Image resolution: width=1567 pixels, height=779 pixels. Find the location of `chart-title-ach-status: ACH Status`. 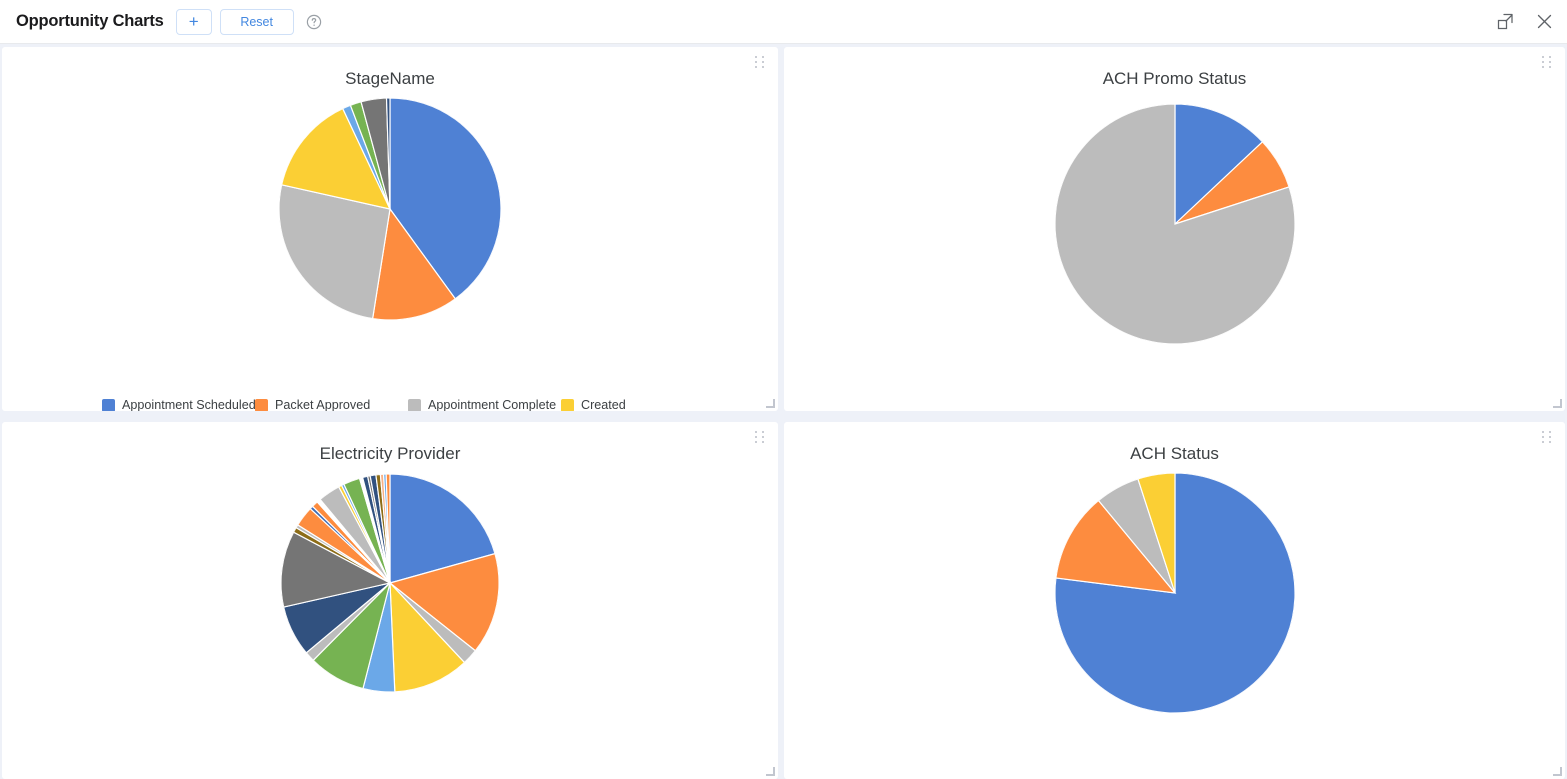

chart-title-ach-status: ACH Status is located at coordinates (1174, 453).